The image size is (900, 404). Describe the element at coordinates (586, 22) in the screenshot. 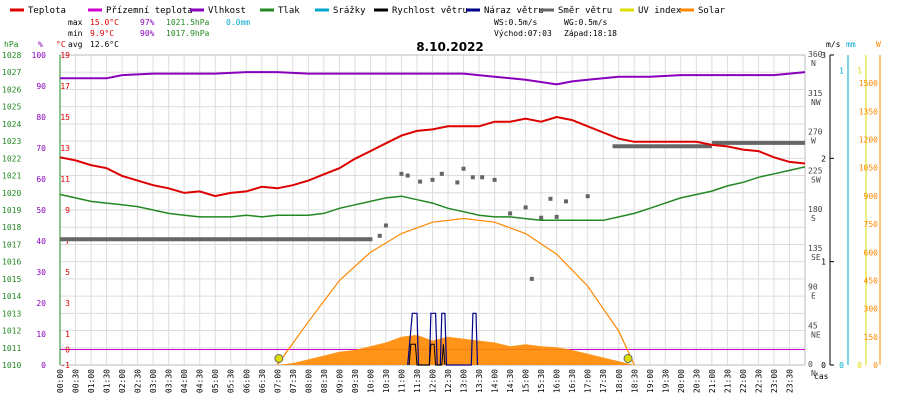

I see `stat-wind-gust: WG:0.5m/s` at that location.